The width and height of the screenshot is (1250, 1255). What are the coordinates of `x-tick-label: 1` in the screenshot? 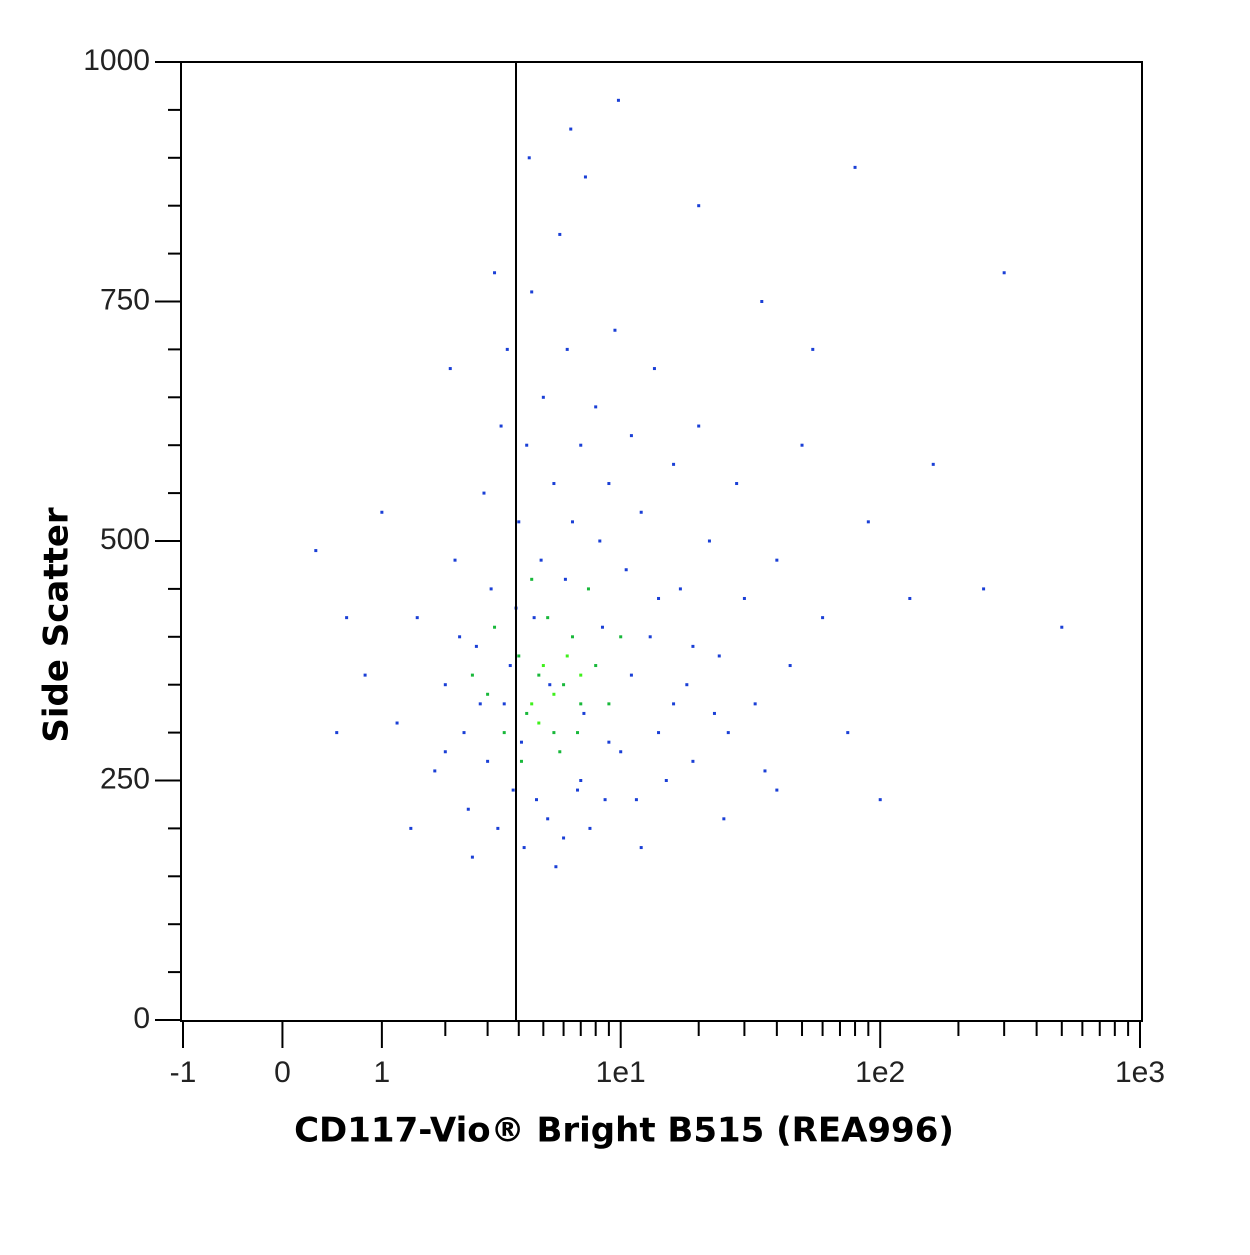 It's located at (382, 1072).